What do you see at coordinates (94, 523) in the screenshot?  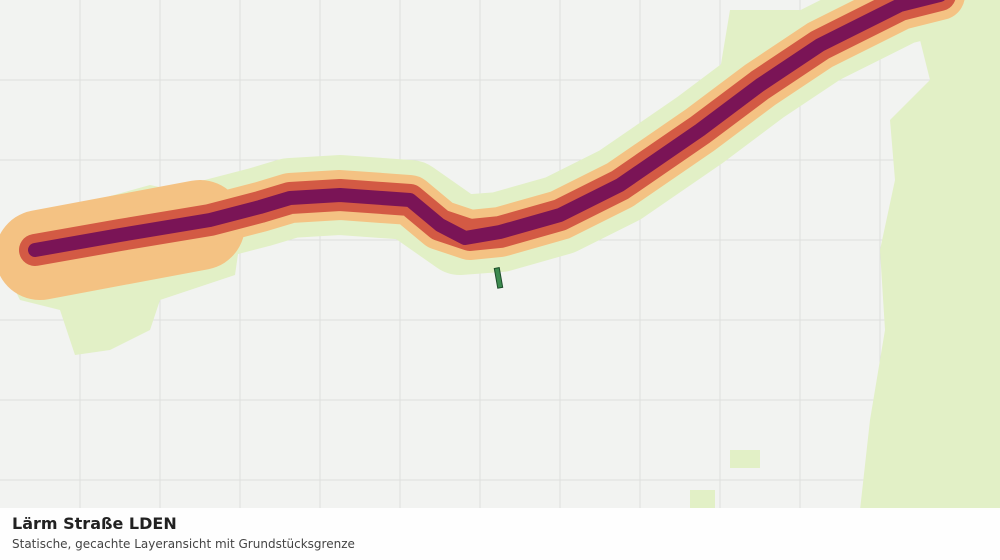 I see `layer-title: Lärm Straße LDEN` at bounding box center [94, 523].